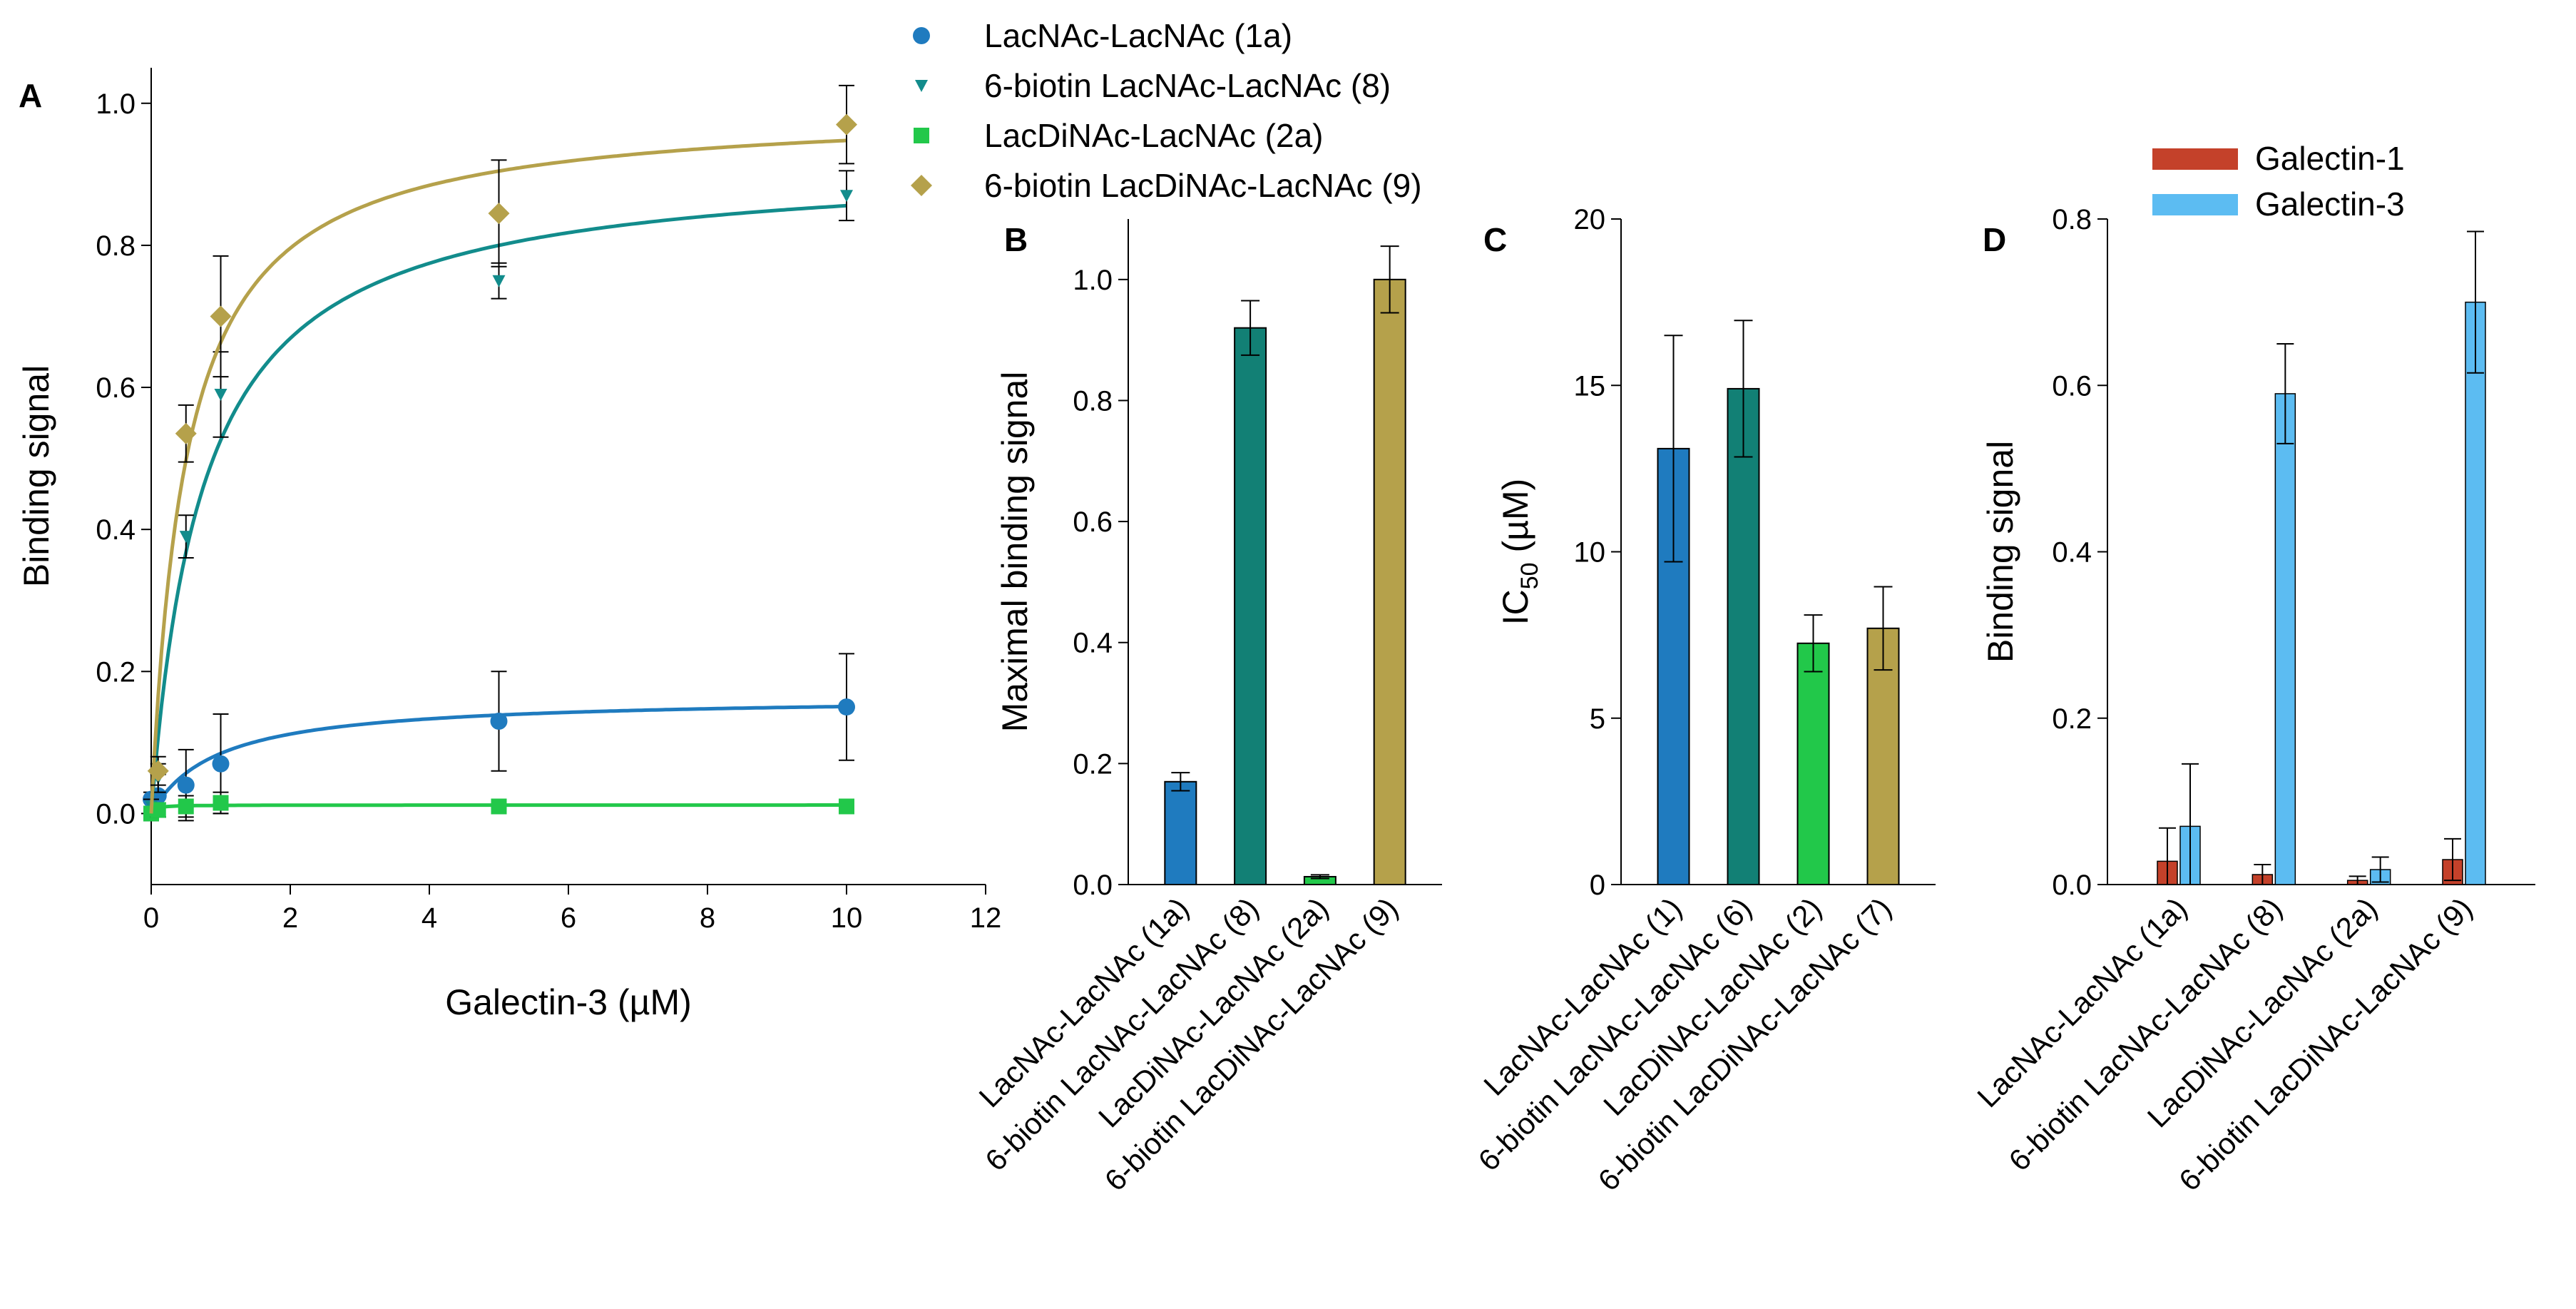  I want to click on legend-label: 6-biotin LacDiNAc-LacNAc (9), so click(1203, 185).